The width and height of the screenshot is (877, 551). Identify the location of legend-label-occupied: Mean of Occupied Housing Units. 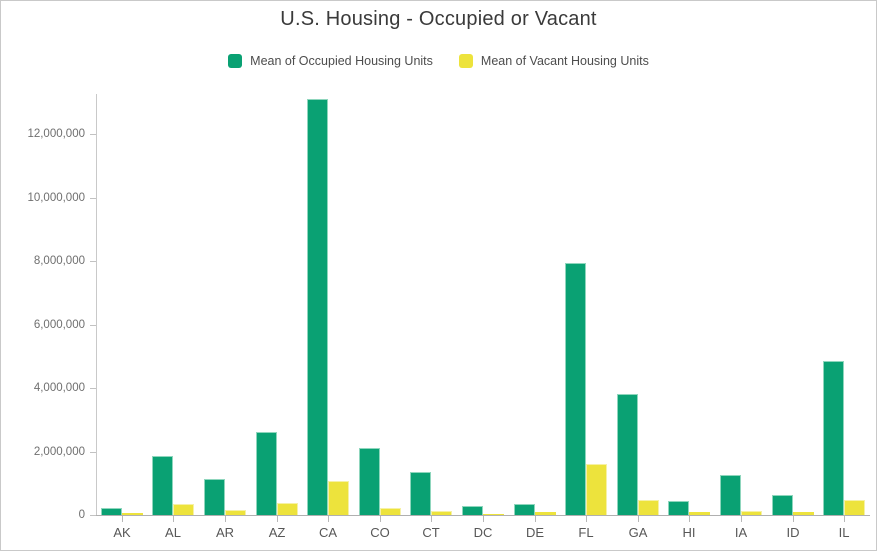
(341, 61).